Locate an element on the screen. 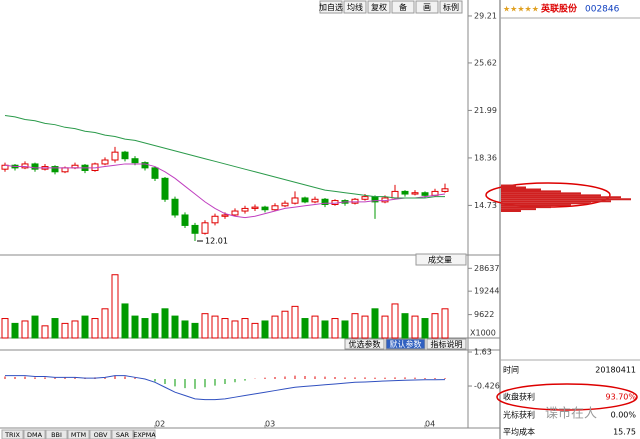 This screenshot has height=439, width=640. y-tick-label: 18.36 is located at coordinates (485, 157).